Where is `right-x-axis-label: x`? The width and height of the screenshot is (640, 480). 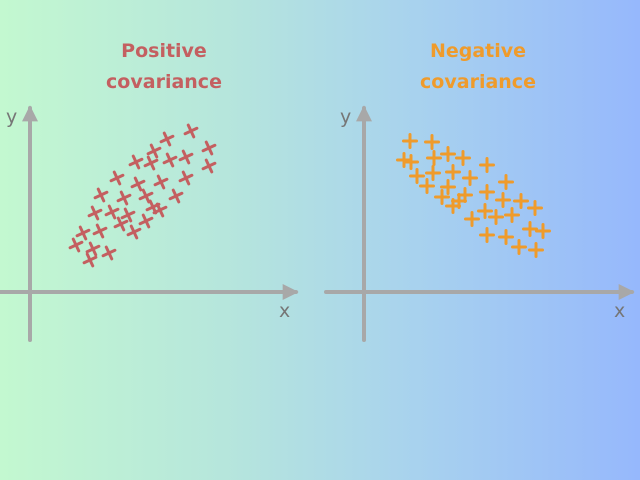 right-x-axis-label: x is located at coordinates (620, 311).